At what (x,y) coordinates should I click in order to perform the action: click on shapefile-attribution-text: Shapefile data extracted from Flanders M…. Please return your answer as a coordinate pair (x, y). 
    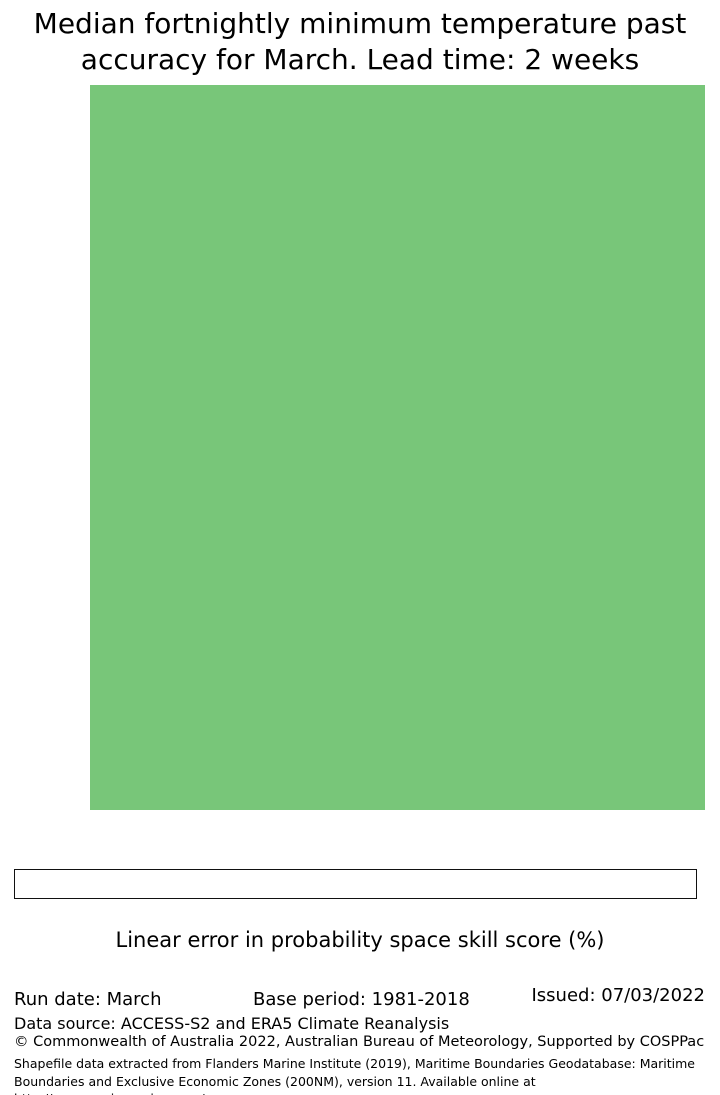
    Looking at the image, I should click on (354, 1075).